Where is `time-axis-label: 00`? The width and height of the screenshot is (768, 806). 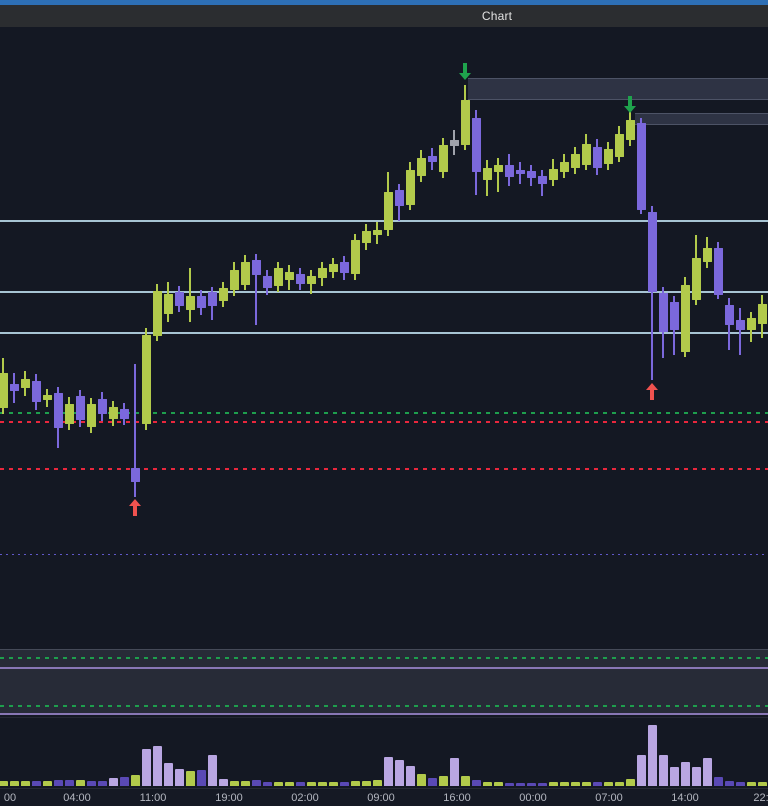
time-axis-label: 00 is located at coordinates (10, 798).